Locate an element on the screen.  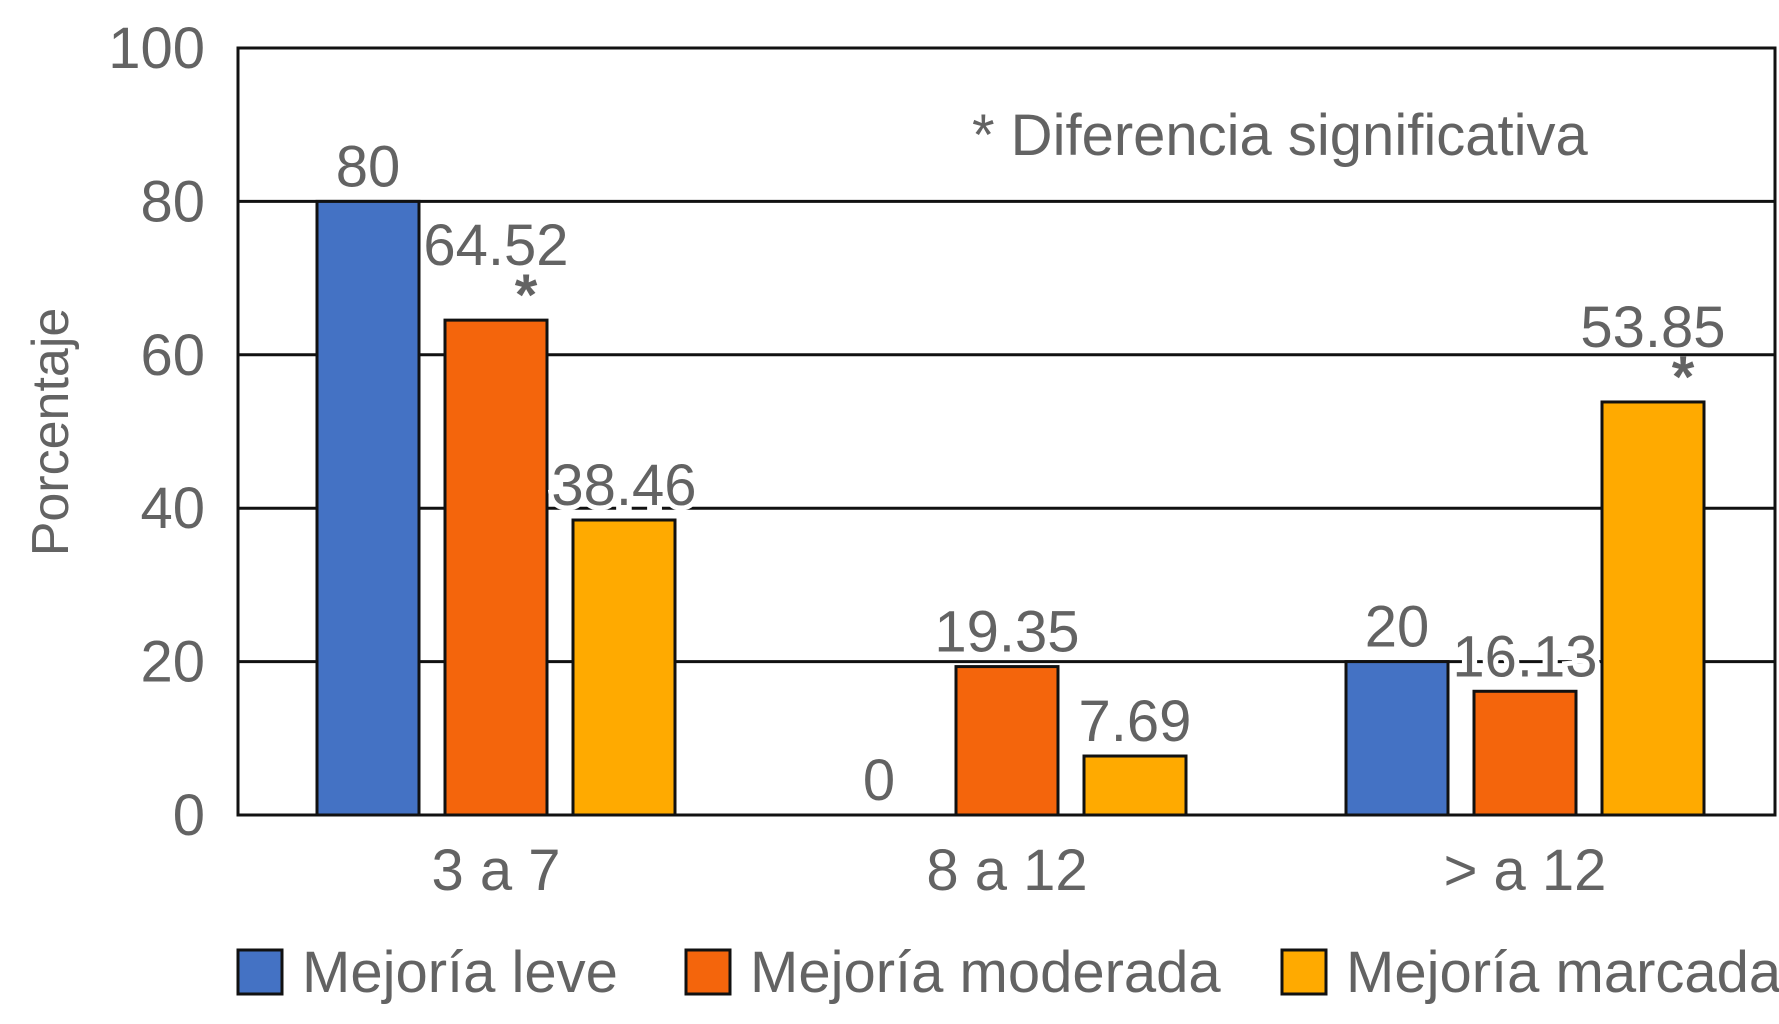
y-tick-label: 20 is located at coordinates (172, 662).